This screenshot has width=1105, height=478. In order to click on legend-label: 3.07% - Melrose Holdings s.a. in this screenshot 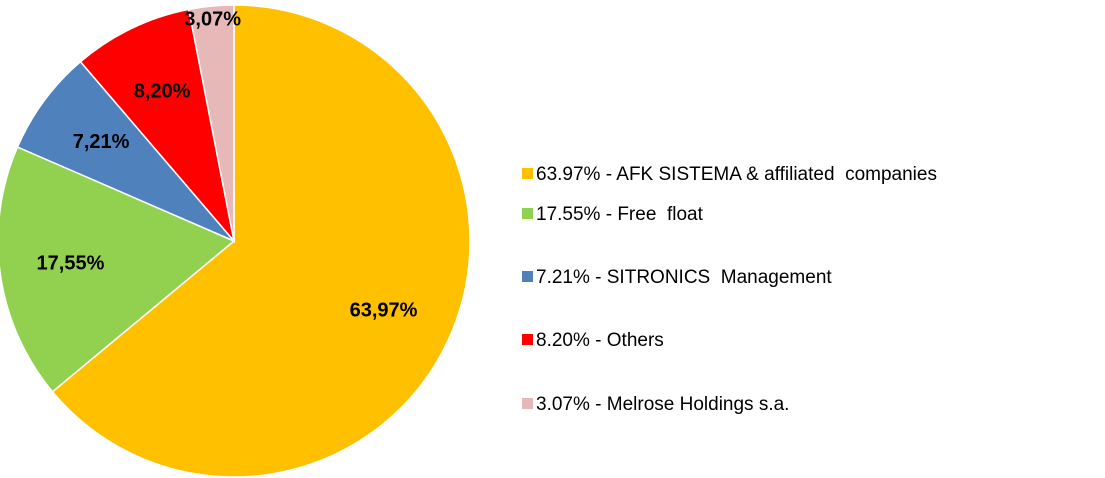, I will do `click(662, 404)`.